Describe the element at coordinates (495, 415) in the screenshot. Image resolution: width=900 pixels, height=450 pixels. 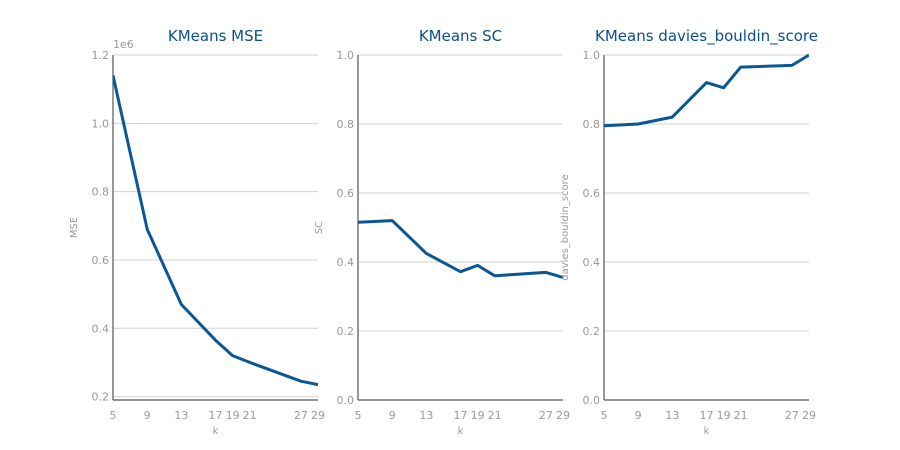
I see `chart-2-x-tick-label: 21` at that location.